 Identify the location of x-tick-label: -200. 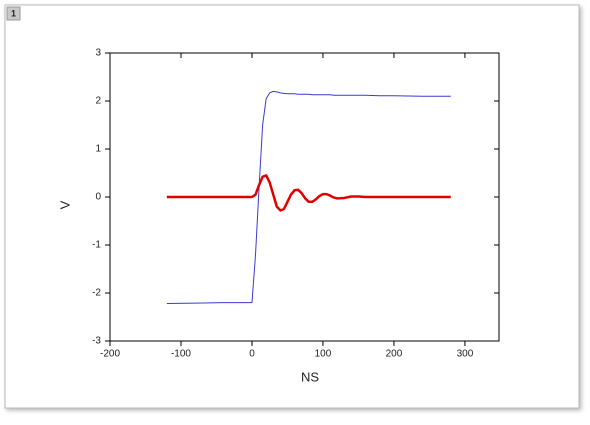
(110, 354).